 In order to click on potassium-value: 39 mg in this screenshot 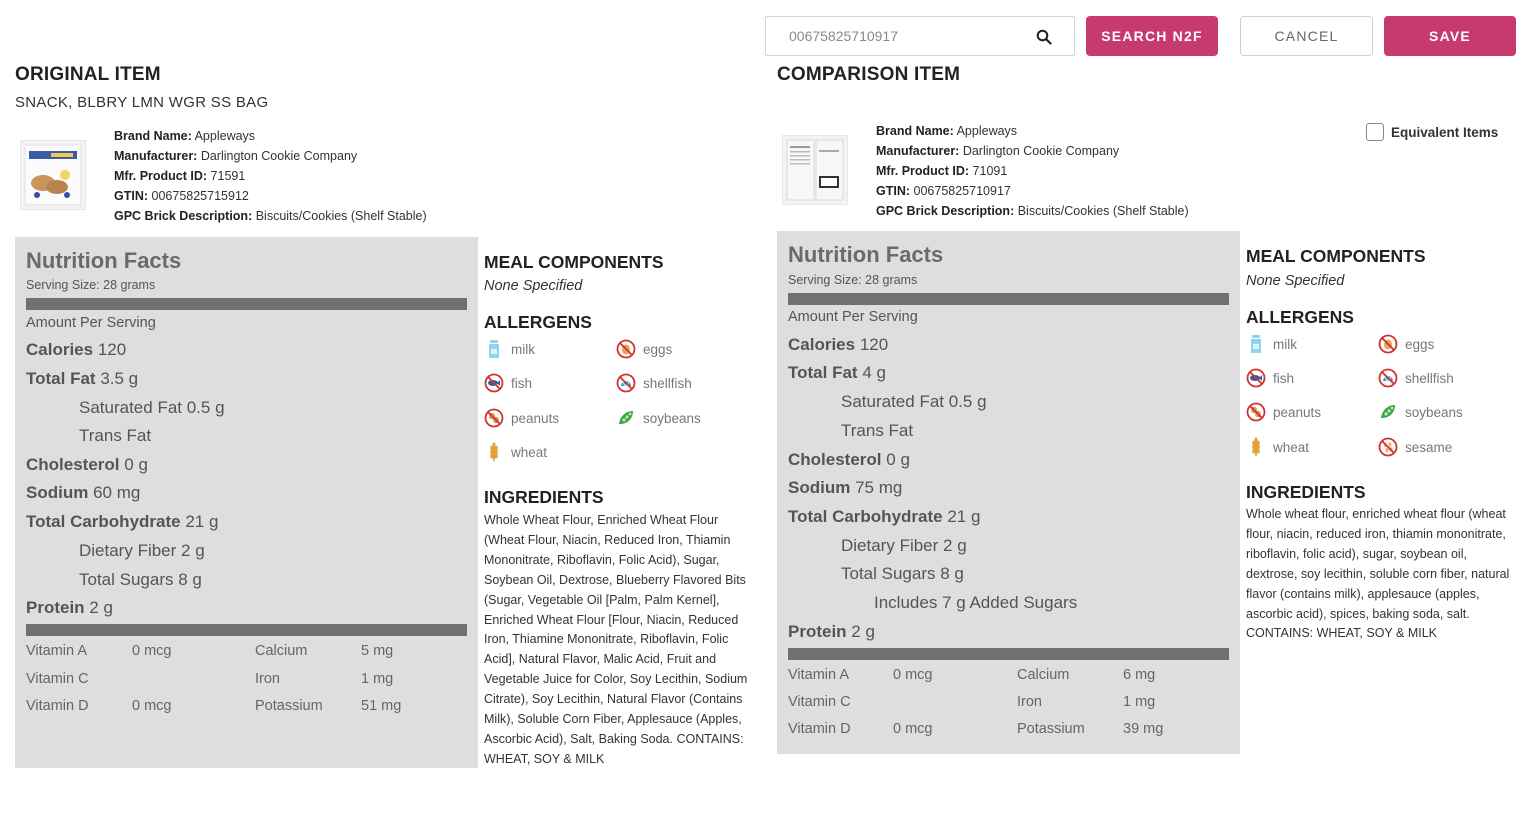, I will do `click(1143, 729)`.